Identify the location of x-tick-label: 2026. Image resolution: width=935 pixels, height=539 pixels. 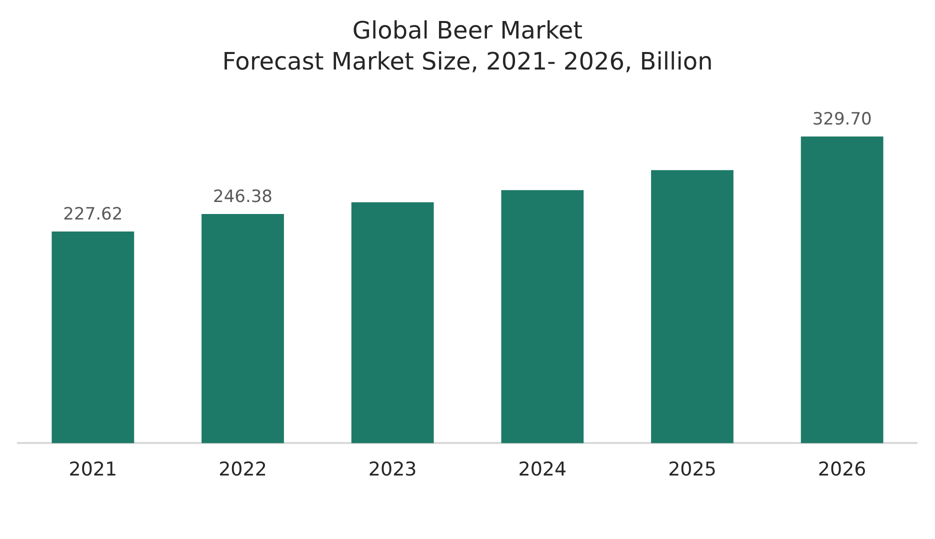
(842, 469).